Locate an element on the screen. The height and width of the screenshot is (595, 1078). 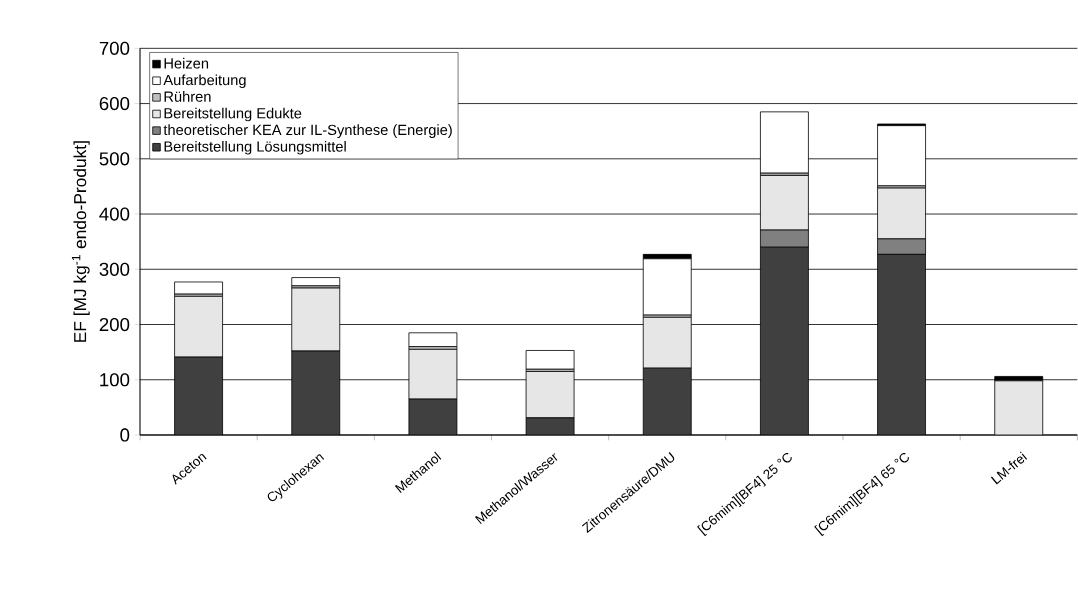
legend-label: Rühren is located at coordinates (187, 96).